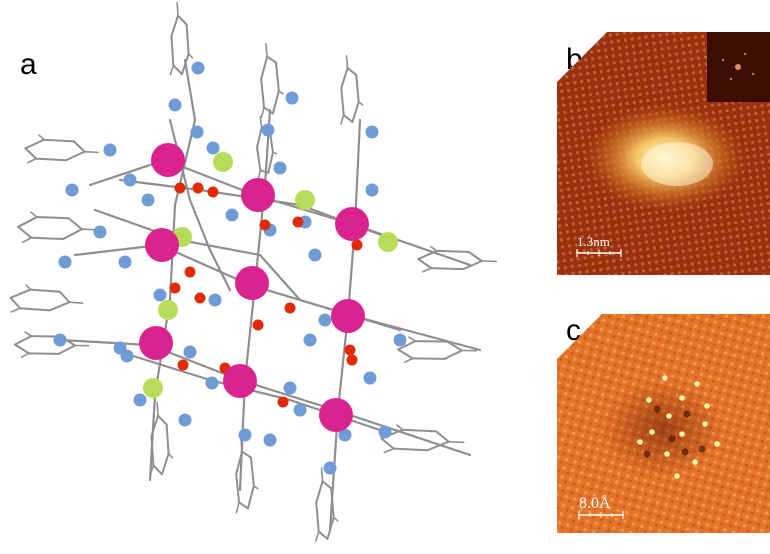 This screenshot has width=770, height=554. I want to click on scale-bar-b-text: 1.3nm, so click(593, 241).